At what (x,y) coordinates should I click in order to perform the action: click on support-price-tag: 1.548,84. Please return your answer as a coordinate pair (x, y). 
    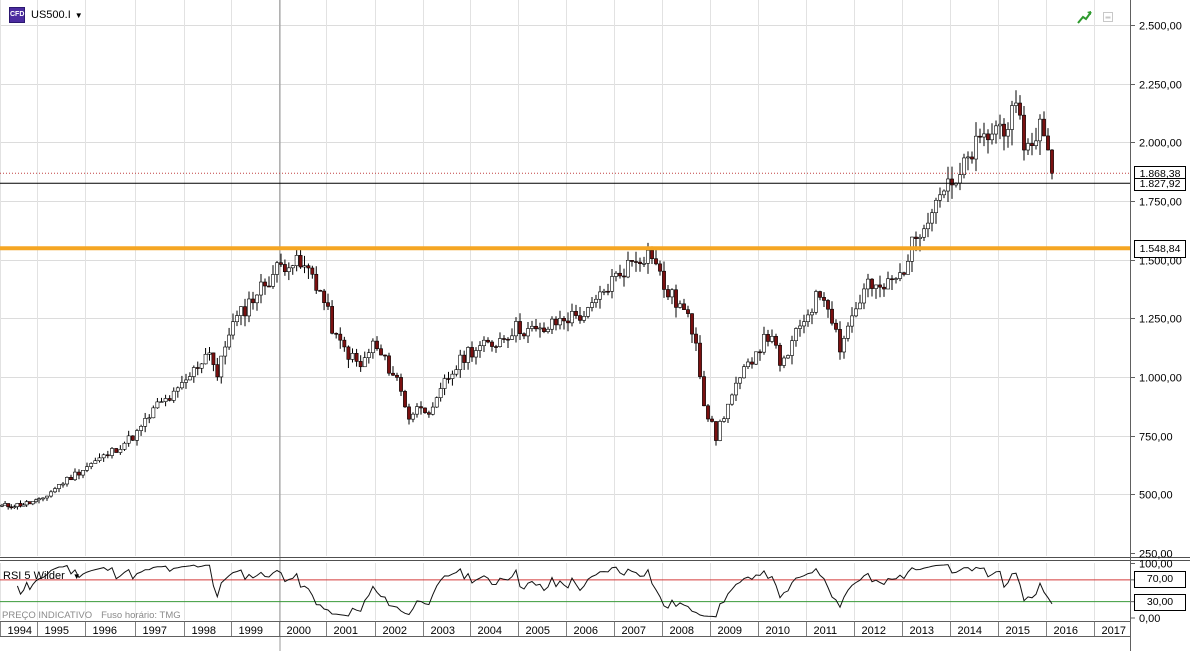
    Looking at the image, I should click on (1160, 249).